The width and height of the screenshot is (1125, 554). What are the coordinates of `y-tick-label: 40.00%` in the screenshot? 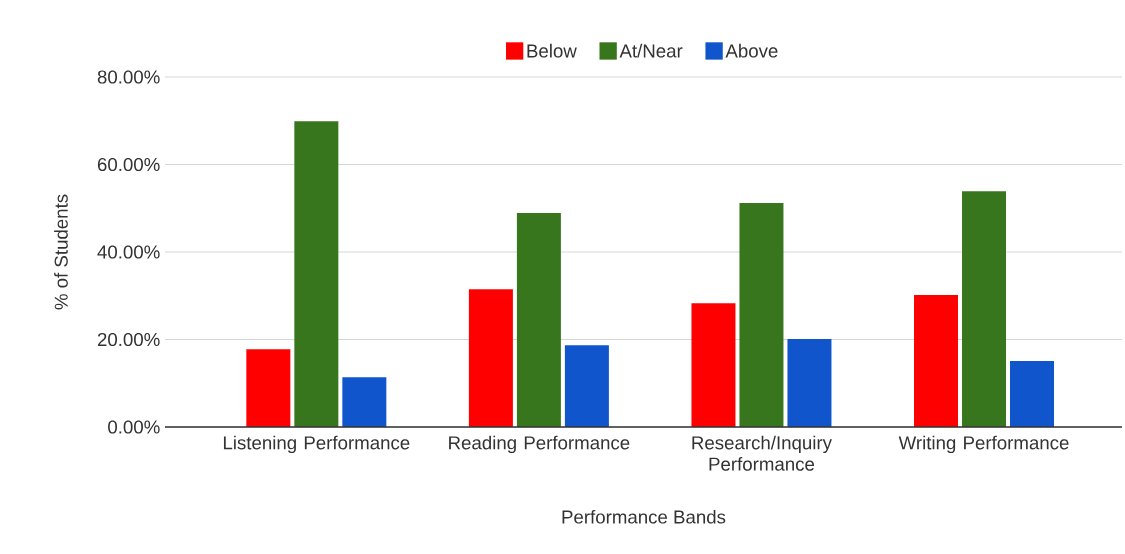 It's located at (128, 252).